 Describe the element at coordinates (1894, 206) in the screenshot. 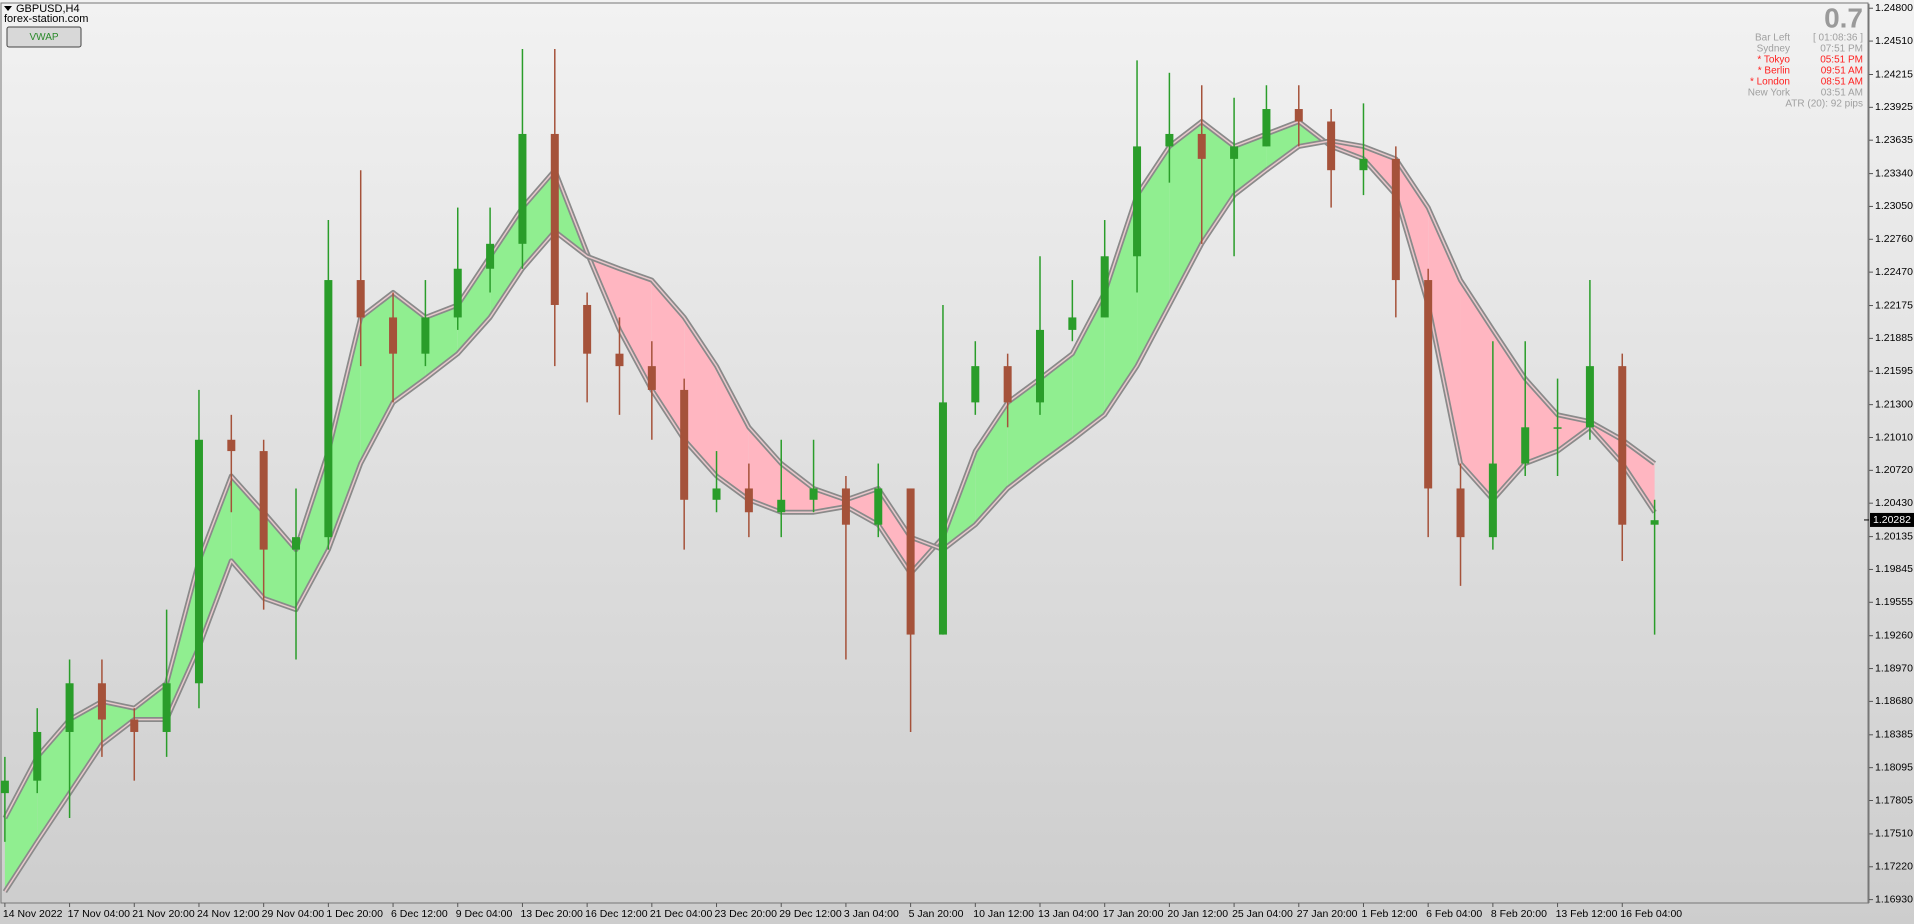

I see `y-tick-label: 1.23050` at that location.